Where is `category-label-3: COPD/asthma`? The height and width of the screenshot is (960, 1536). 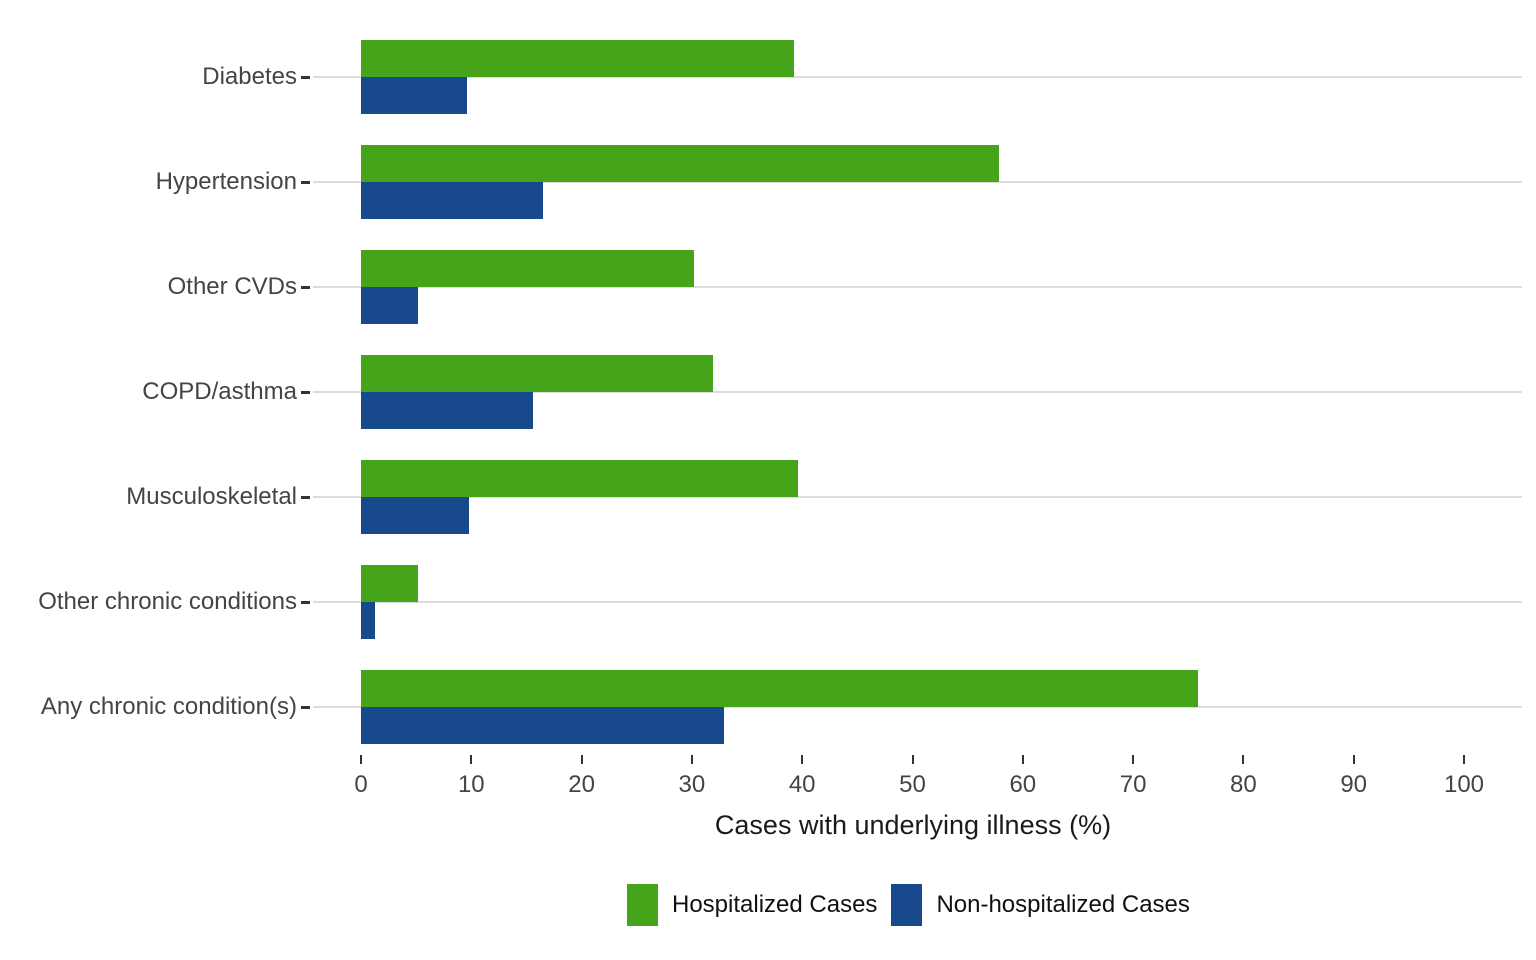
category-label-3: COPD/asthma is located at coordinates (219, 391).